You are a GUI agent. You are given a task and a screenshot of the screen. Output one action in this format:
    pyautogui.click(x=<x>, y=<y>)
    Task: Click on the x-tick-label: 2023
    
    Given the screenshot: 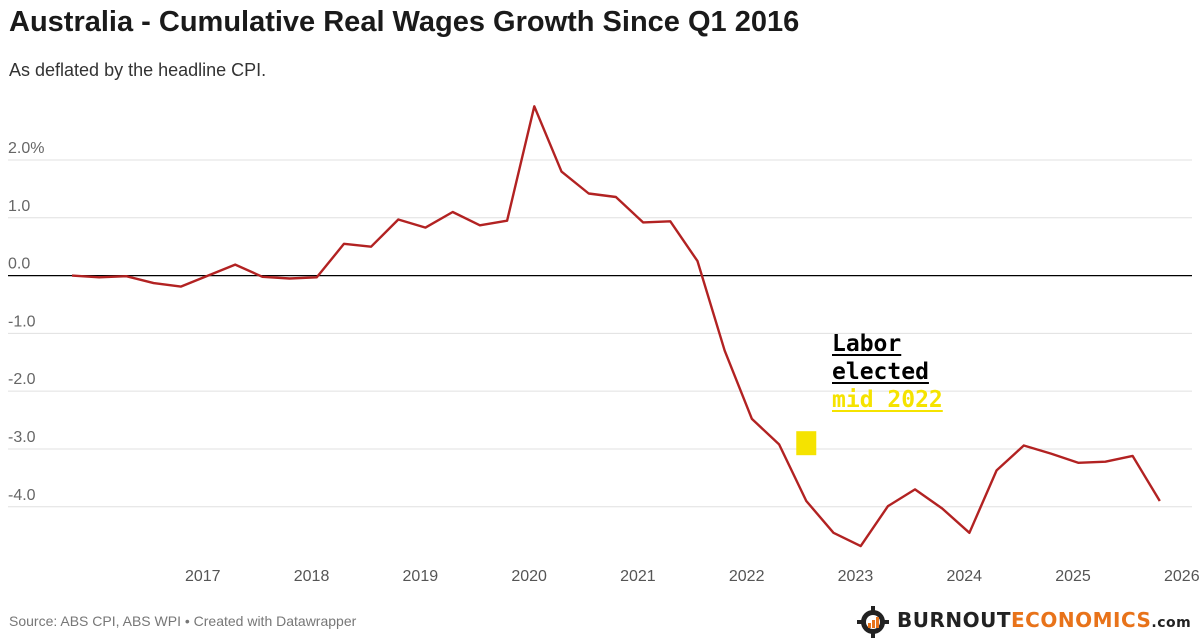 What is the action you would take?
    pyautogui.click(x=856, y=576)
    